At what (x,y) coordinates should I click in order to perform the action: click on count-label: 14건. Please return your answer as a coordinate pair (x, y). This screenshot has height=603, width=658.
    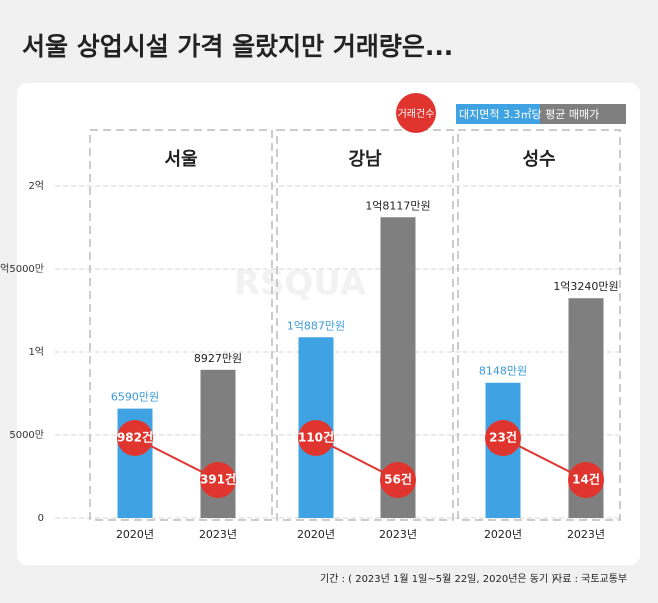
    Looking at the image, I should click on (586, 479).